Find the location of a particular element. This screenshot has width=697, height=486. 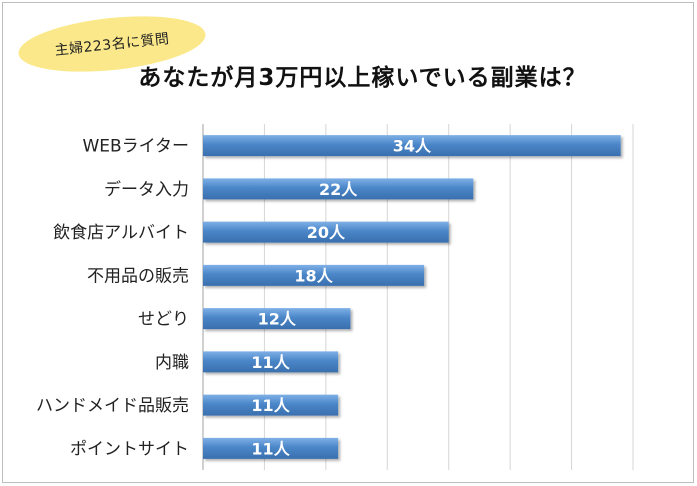

category-label: ハンドメイド品販売 is located at coordinates (112, 406).